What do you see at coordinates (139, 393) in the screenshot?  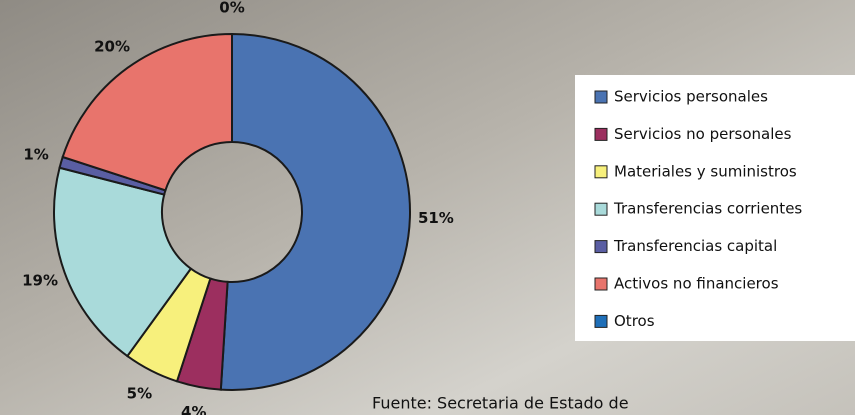 I see `value-label: 5%` at bounding box center [139, 393].